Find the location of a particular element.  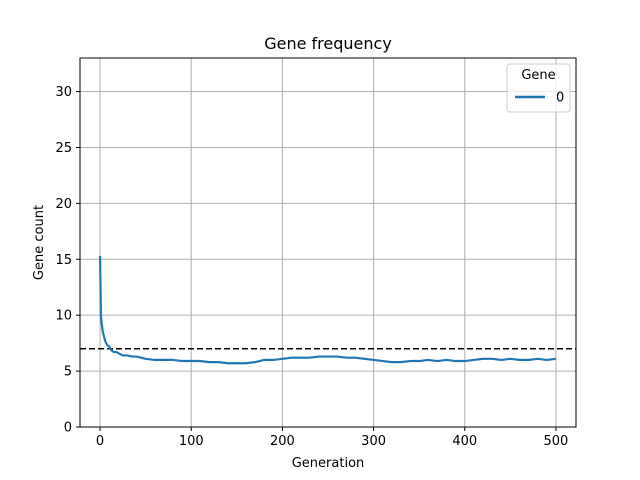

legend: Gene 0 is located at coordinates (538, 88).